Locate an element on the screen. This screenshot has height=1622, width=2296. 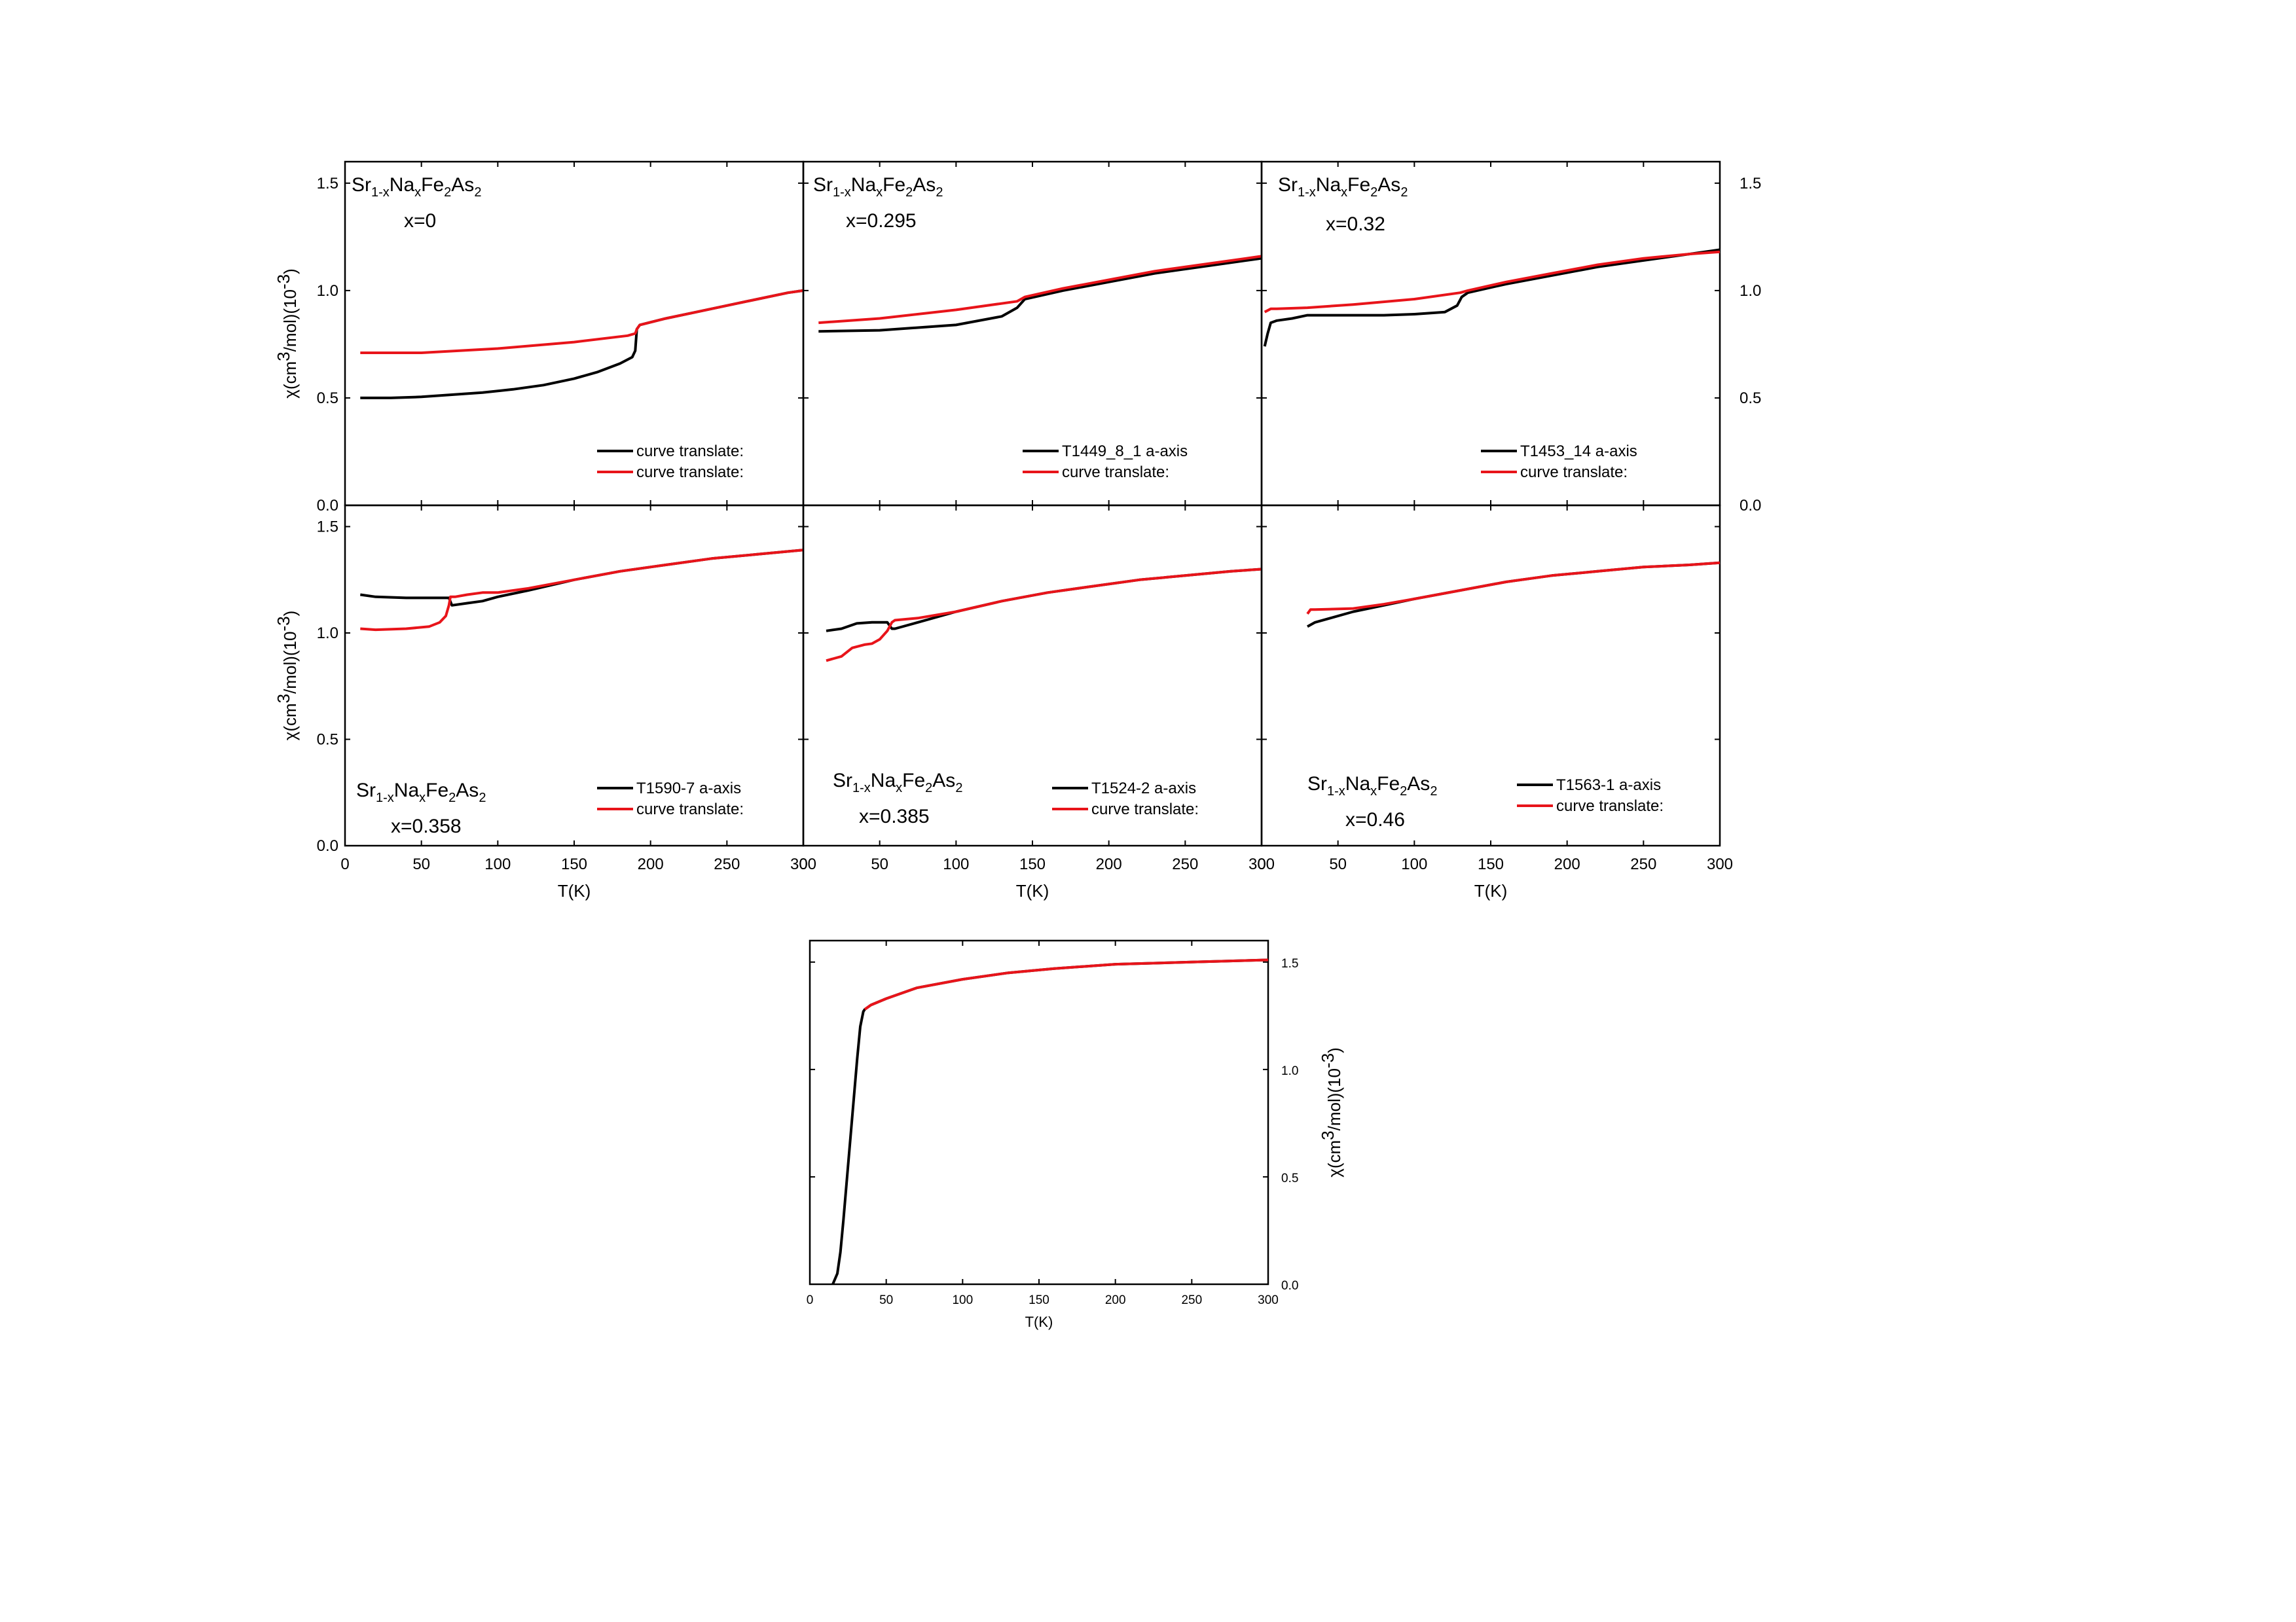
composition-x-label: x=0 is located at coordinates (420, 221).